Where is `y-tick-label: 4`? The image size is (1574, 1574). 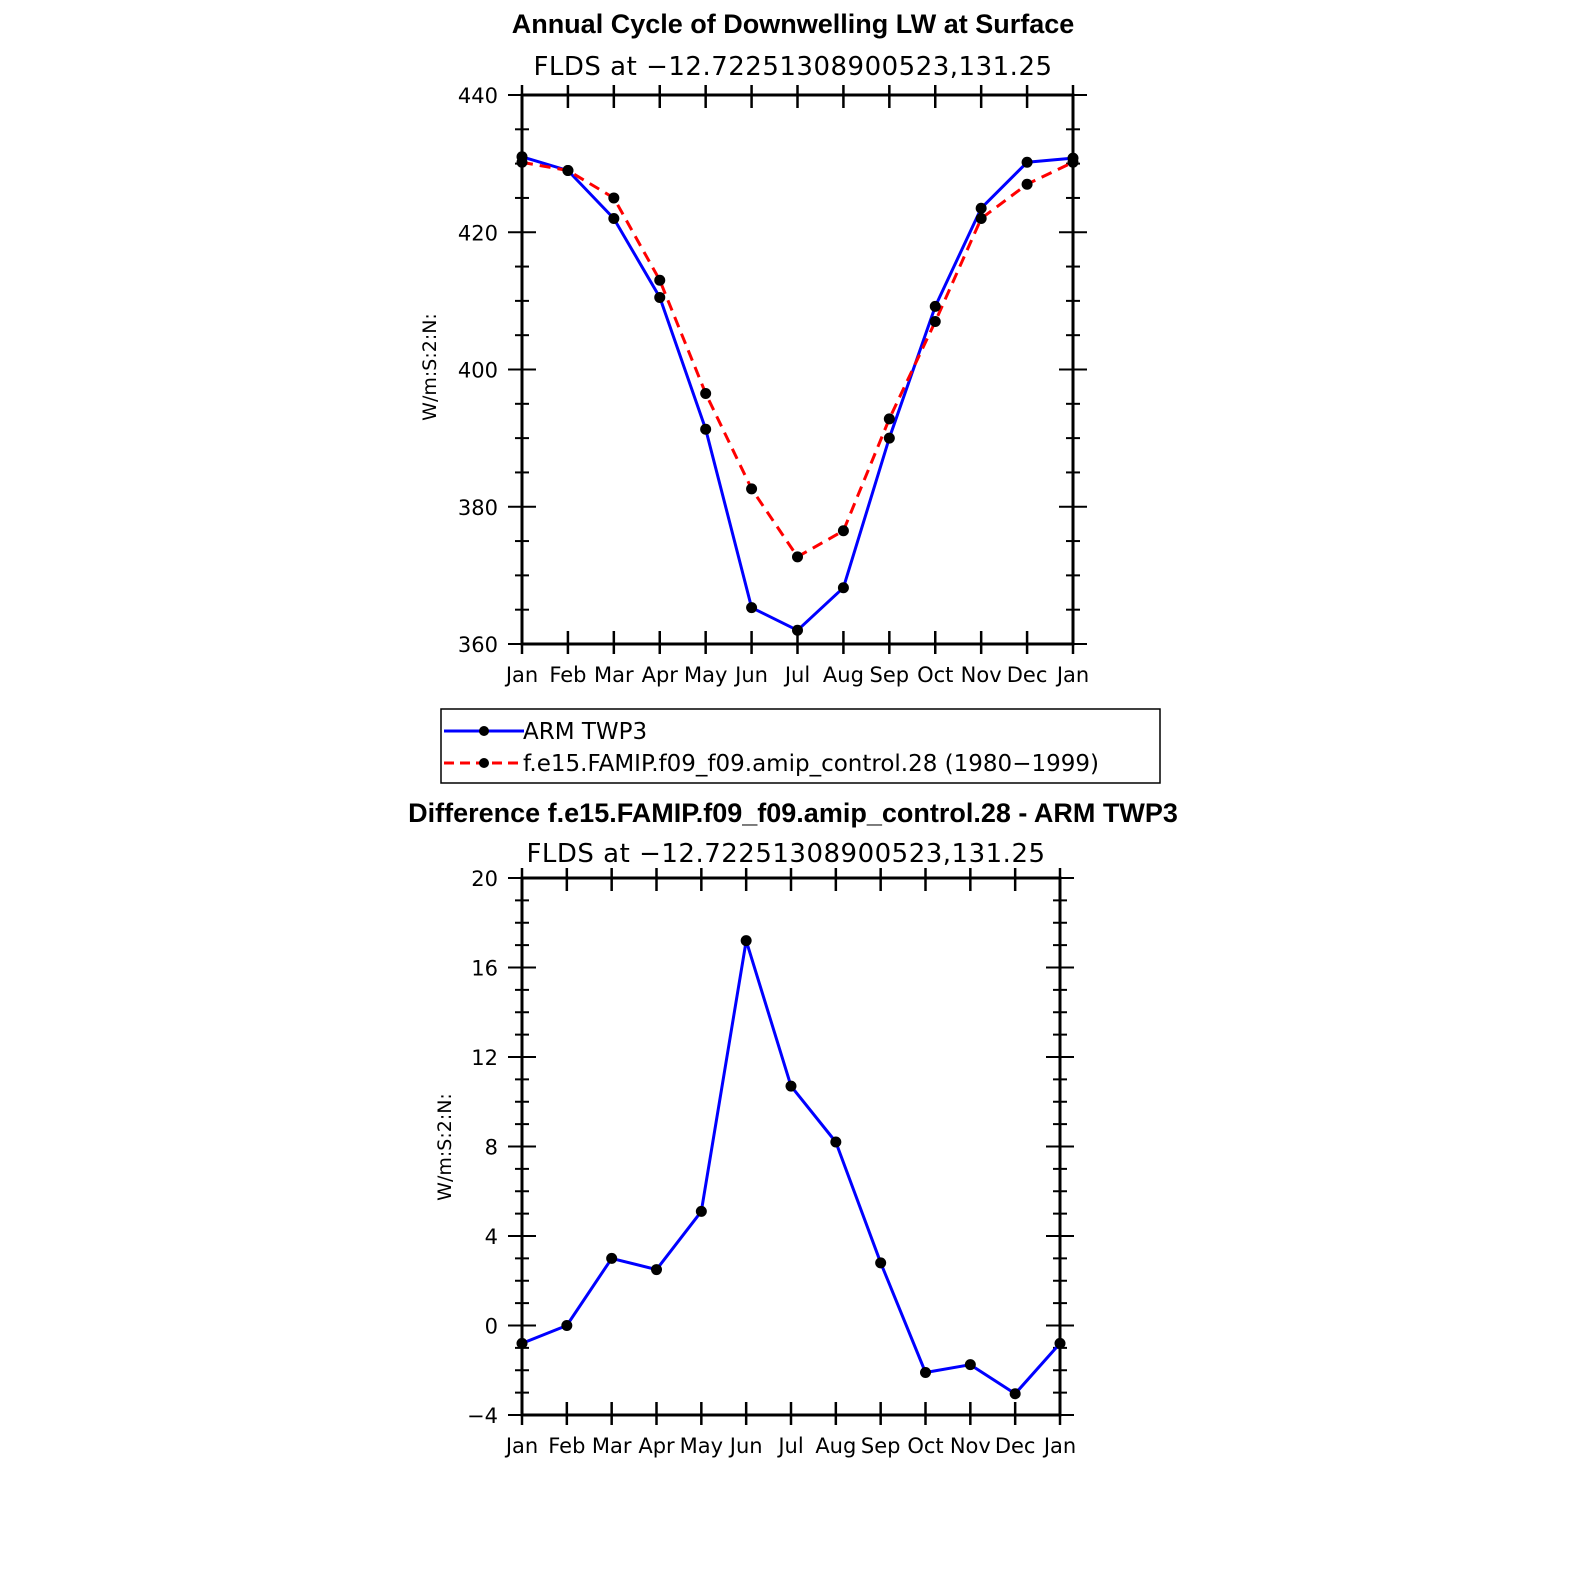
y-tick-label: 4 is located at coordinates (491, 1237).